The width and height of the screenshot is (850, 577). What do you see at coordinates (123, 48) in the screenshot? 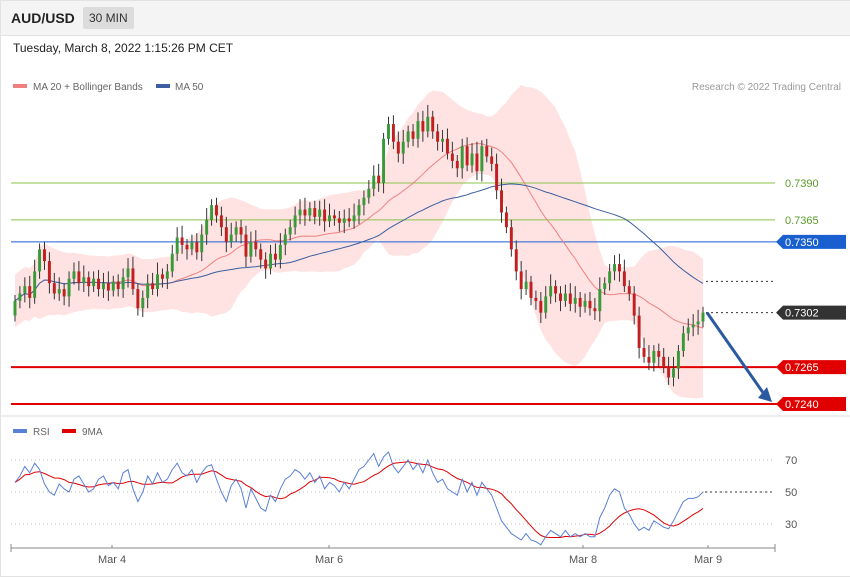
I see `chart-datetime: Tuesday, March 8, 2022 1:15:26 PM CET` at bounding box center [123, 48].